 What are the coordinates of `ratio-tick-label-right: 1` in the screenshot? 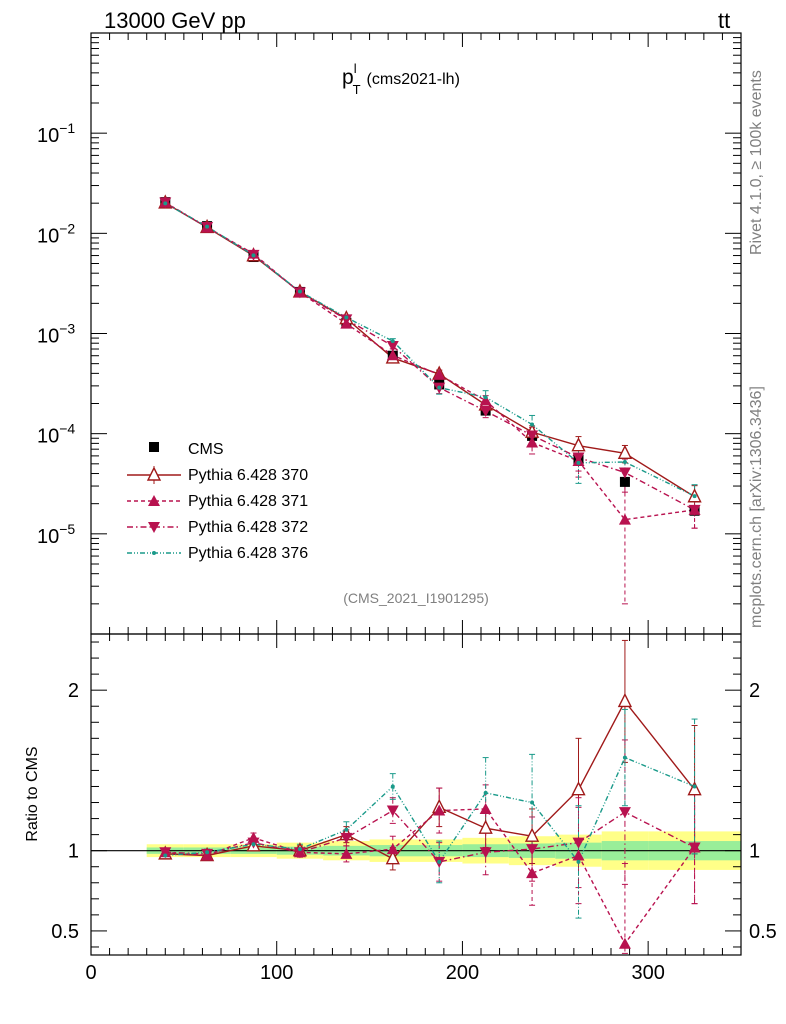 It's located at (754, 852).